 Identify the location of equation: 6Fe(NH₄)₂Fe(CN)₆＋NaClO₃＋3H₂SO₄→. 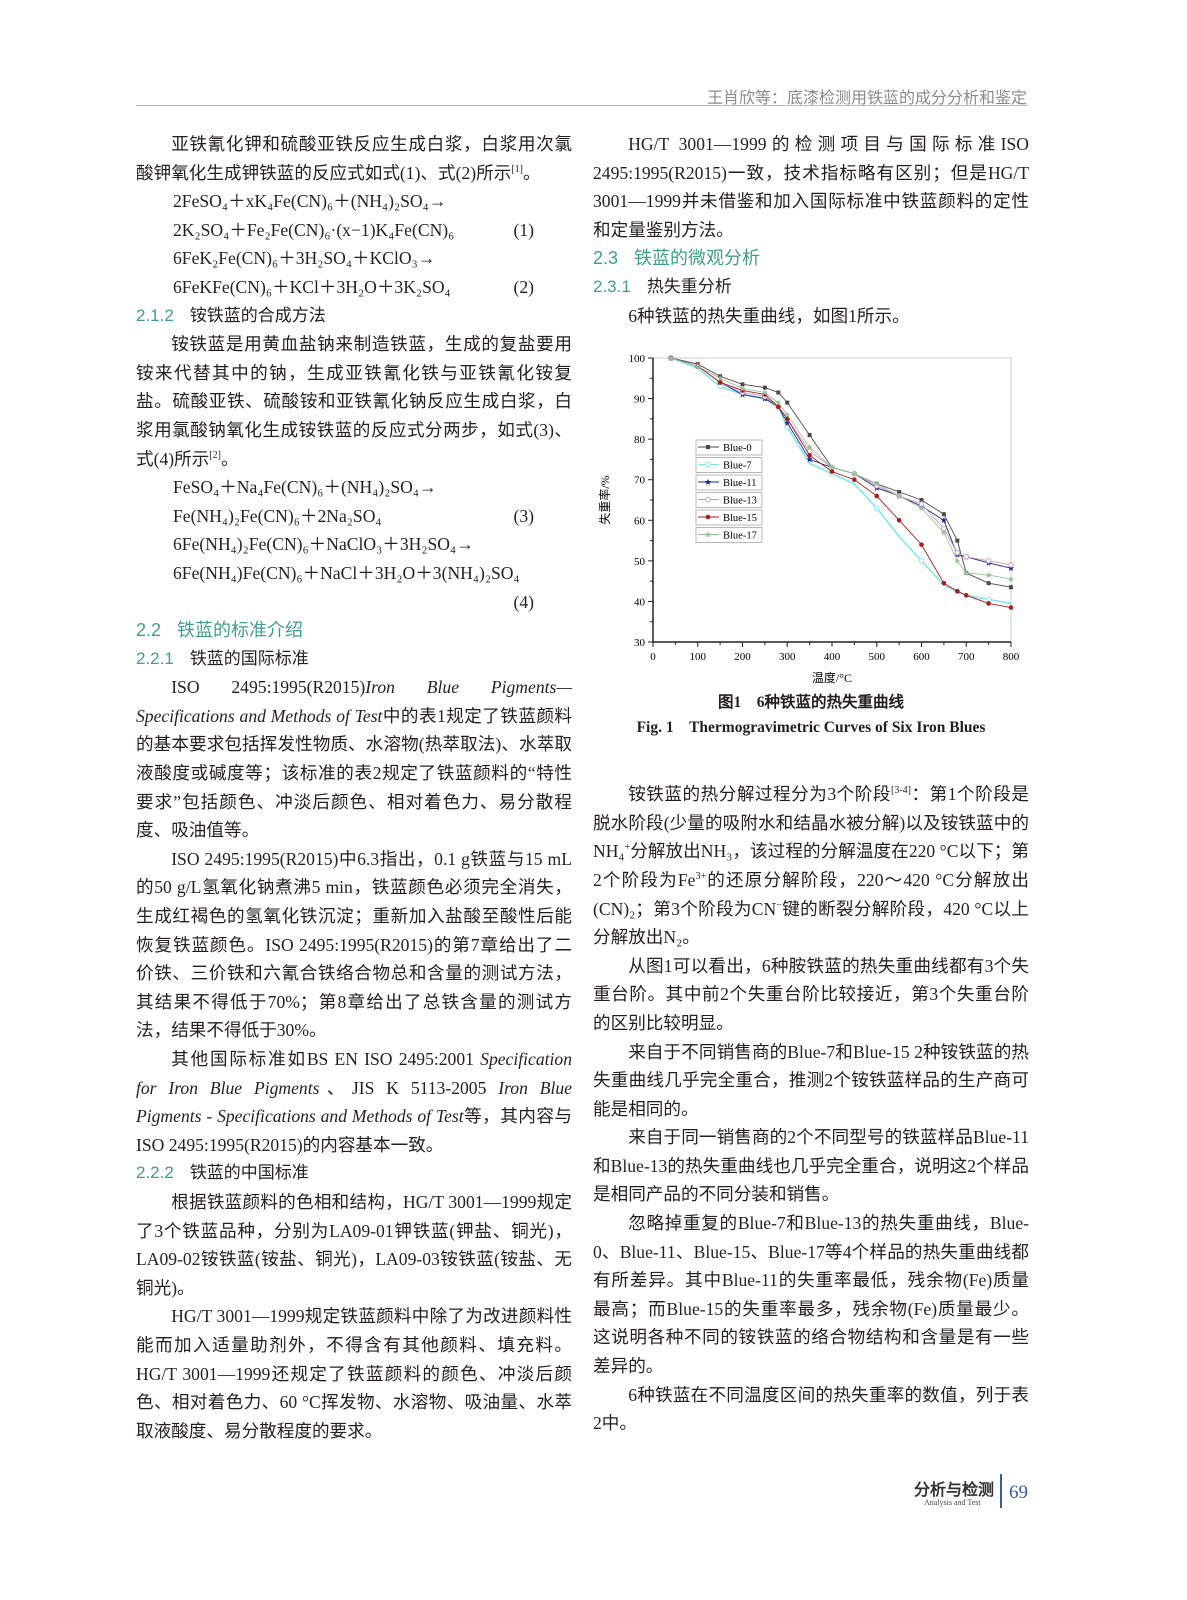
(354, 544).